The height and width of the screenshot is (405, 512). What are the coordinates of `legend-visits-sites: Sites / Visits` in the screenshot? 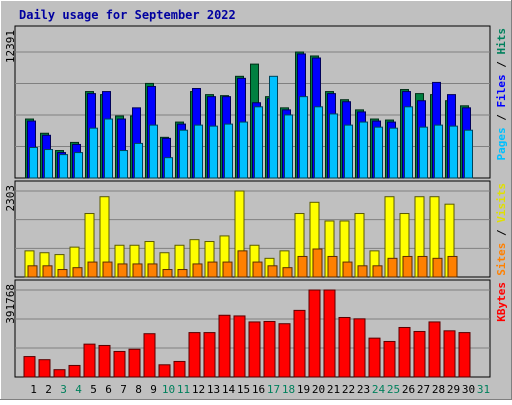 It's located at (501, 229).